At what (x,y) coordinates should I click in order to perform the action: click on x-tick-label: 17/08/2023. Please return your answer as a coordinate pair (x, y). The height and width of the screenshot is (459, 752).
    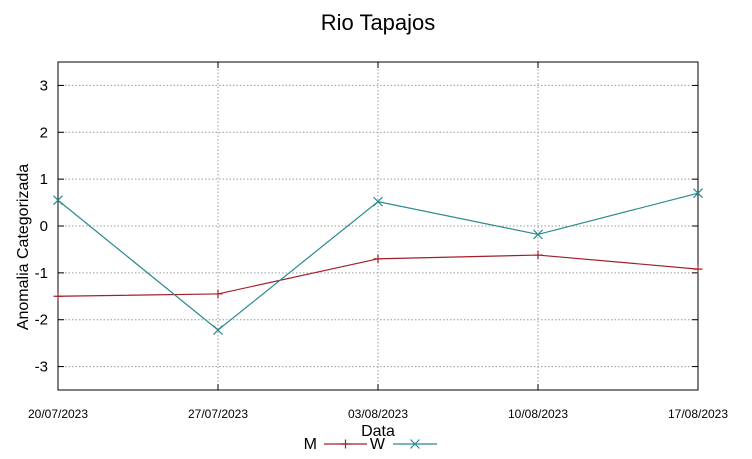
    Looking at the image, I should click on (698, 414).